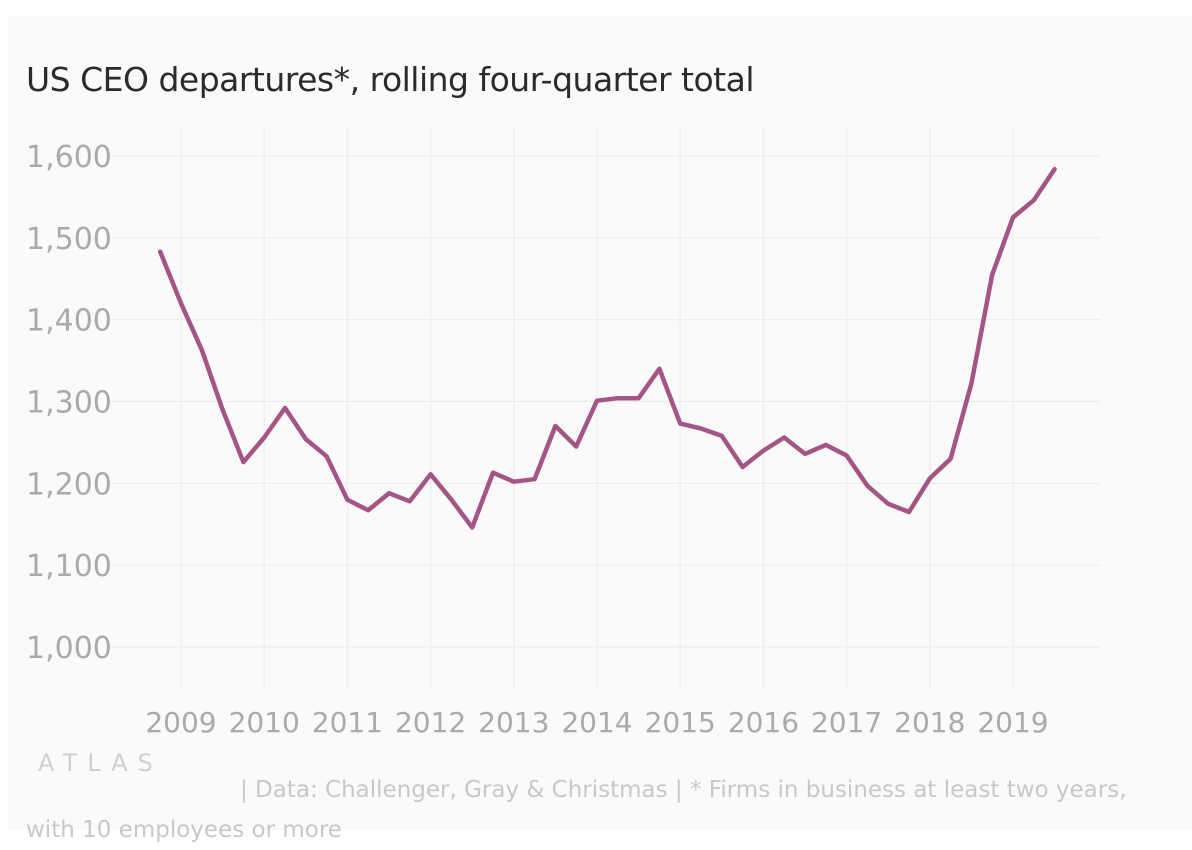  What do you see at coordinates (69, 484) in the screenshot?
I see `y-tick-label: 1,200` at bounding box center [69, 484].